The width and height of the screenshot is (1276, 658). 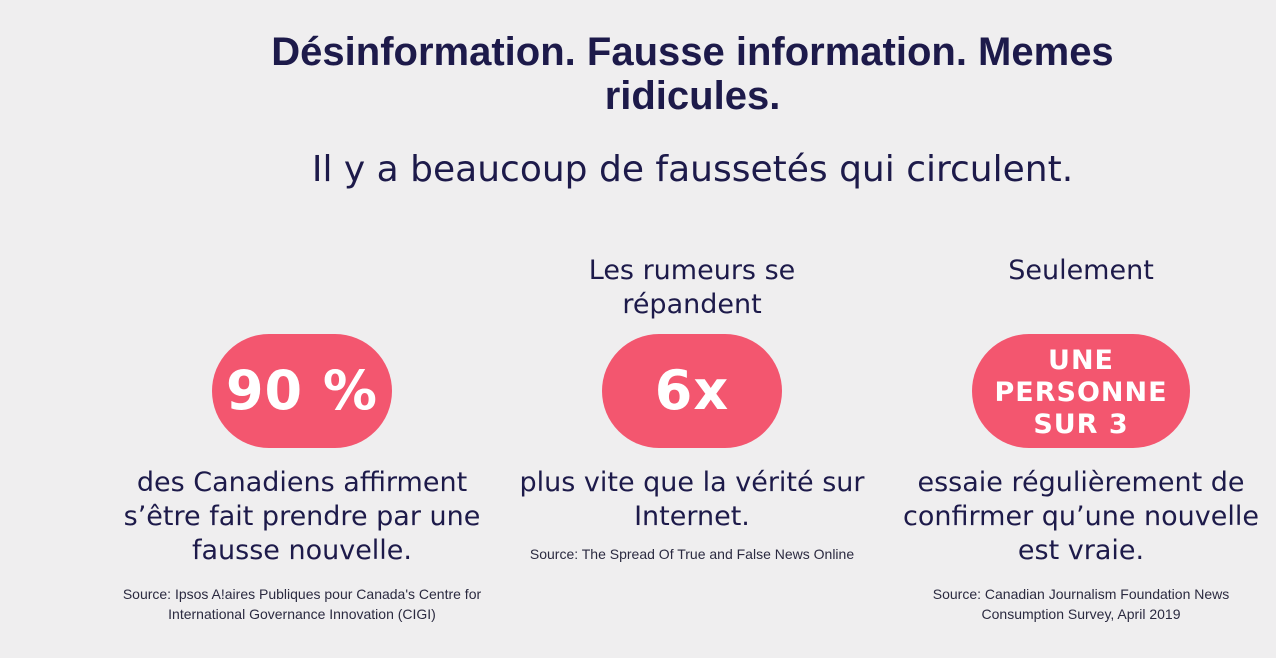 I want to click on stat-badge-line: SUR 3, so click(x=1081, y=424).